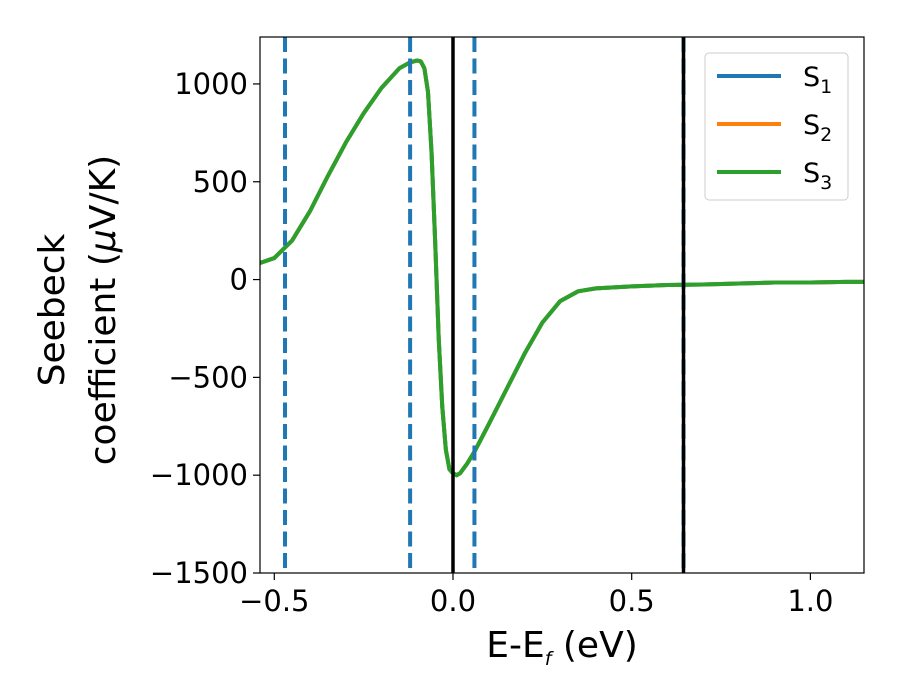  What do you see at coordinates (594, 645) in the screenshot?
I see `x-axis-title-unit: (eV)` at bounding box center [594, 645].